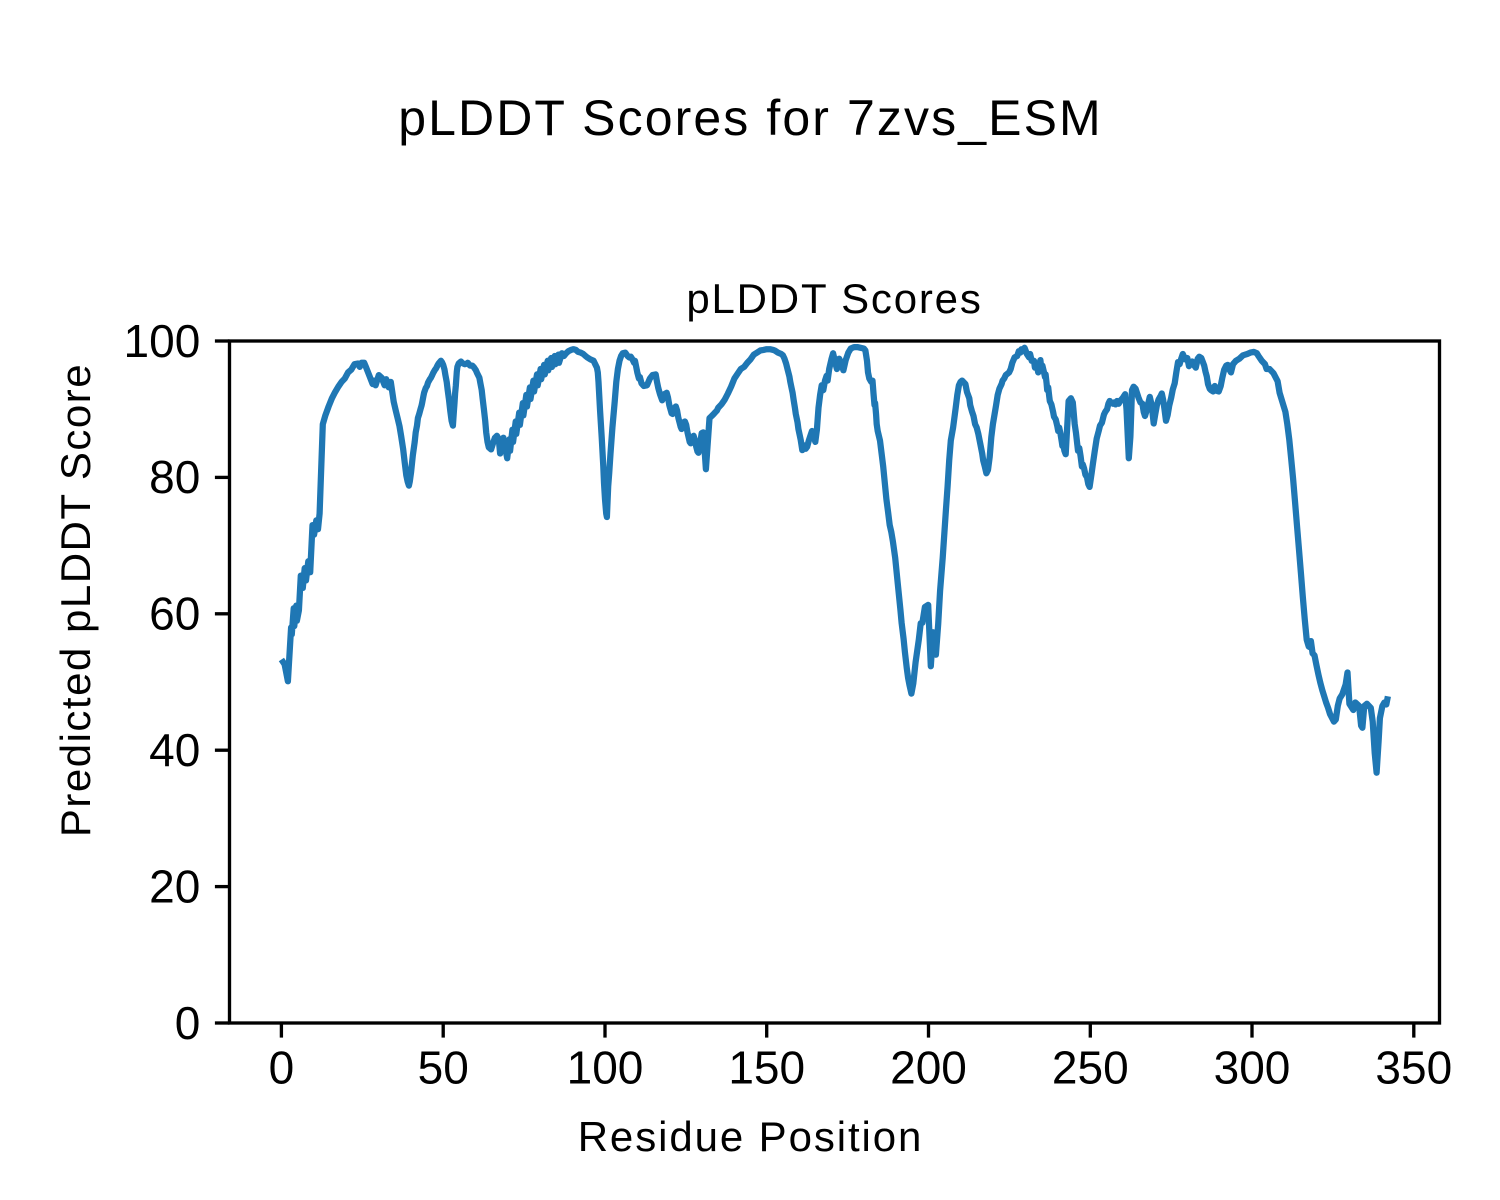  What do you see at coordinates (443, 1068) in the screenshot?
I see `svg-text: 50` at bounding box center [443, 1068].